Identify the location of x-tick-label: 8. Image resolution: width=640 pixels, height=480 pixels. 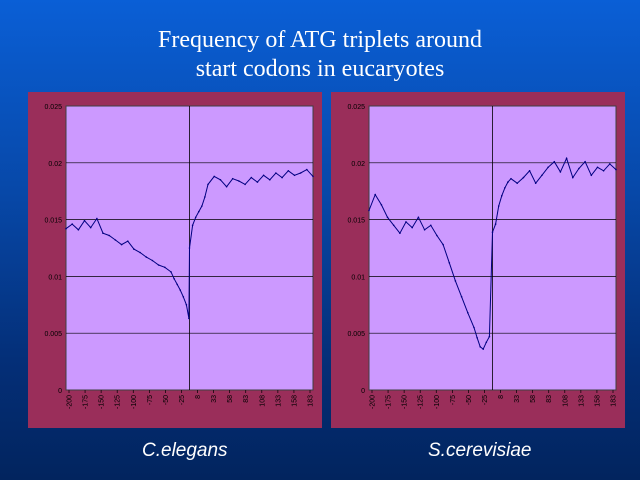
(501, 397).